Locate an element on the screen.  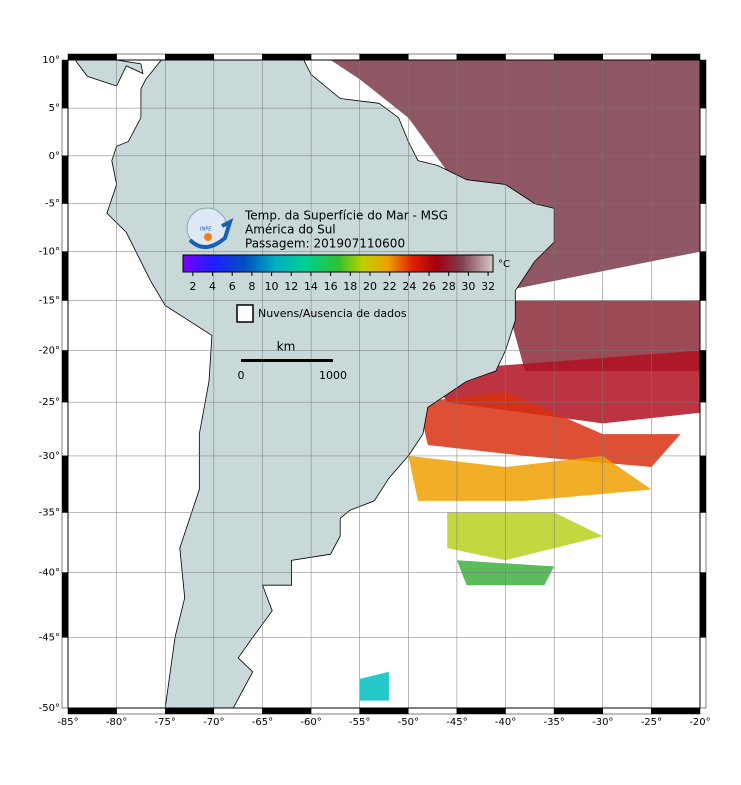
y-tick-label: -50° is located at coordinates (49, 708).